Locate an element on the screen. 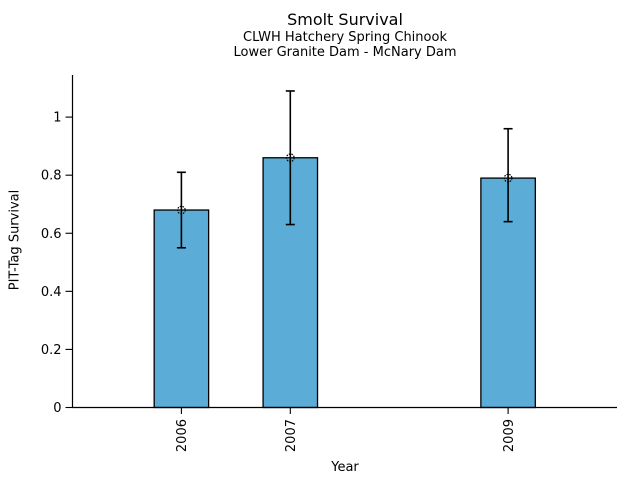  chart-subtitle-line1: CLWH Hatchery Spring Chinook is located at coordinates (345, 37).